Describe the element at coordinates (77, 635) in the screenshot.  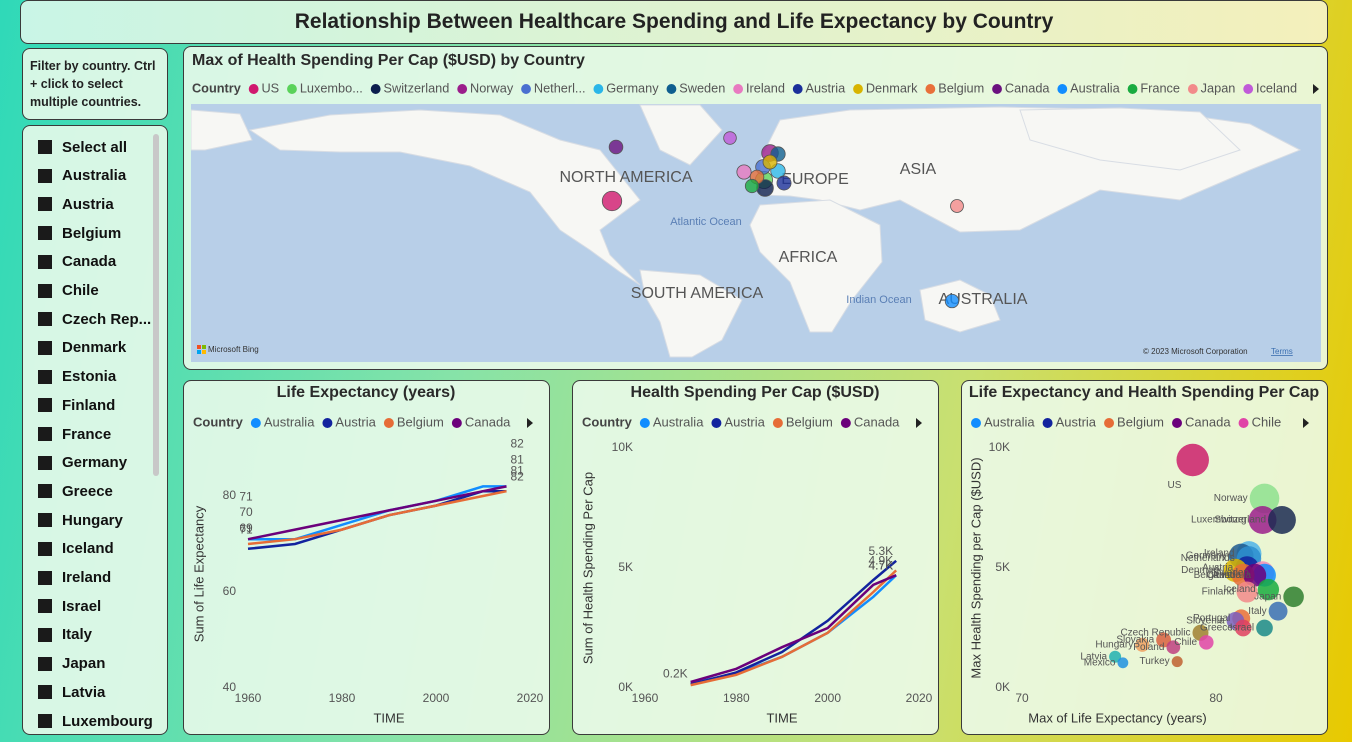
I see `slicer-label: Italy` at that location.